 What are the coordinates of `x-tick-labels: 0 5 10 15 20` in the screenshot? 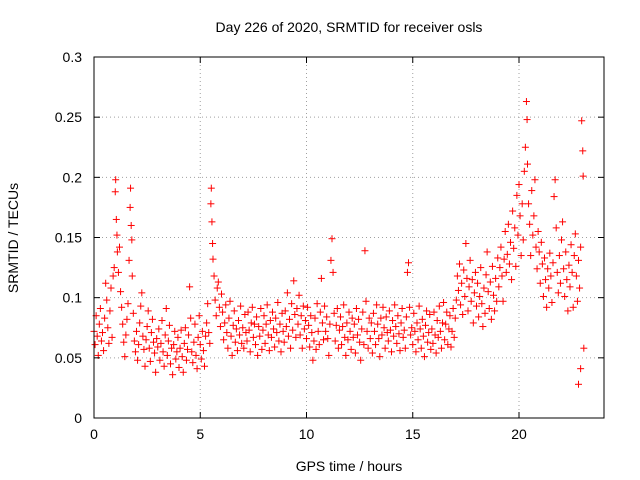 It's located at (308, 434).